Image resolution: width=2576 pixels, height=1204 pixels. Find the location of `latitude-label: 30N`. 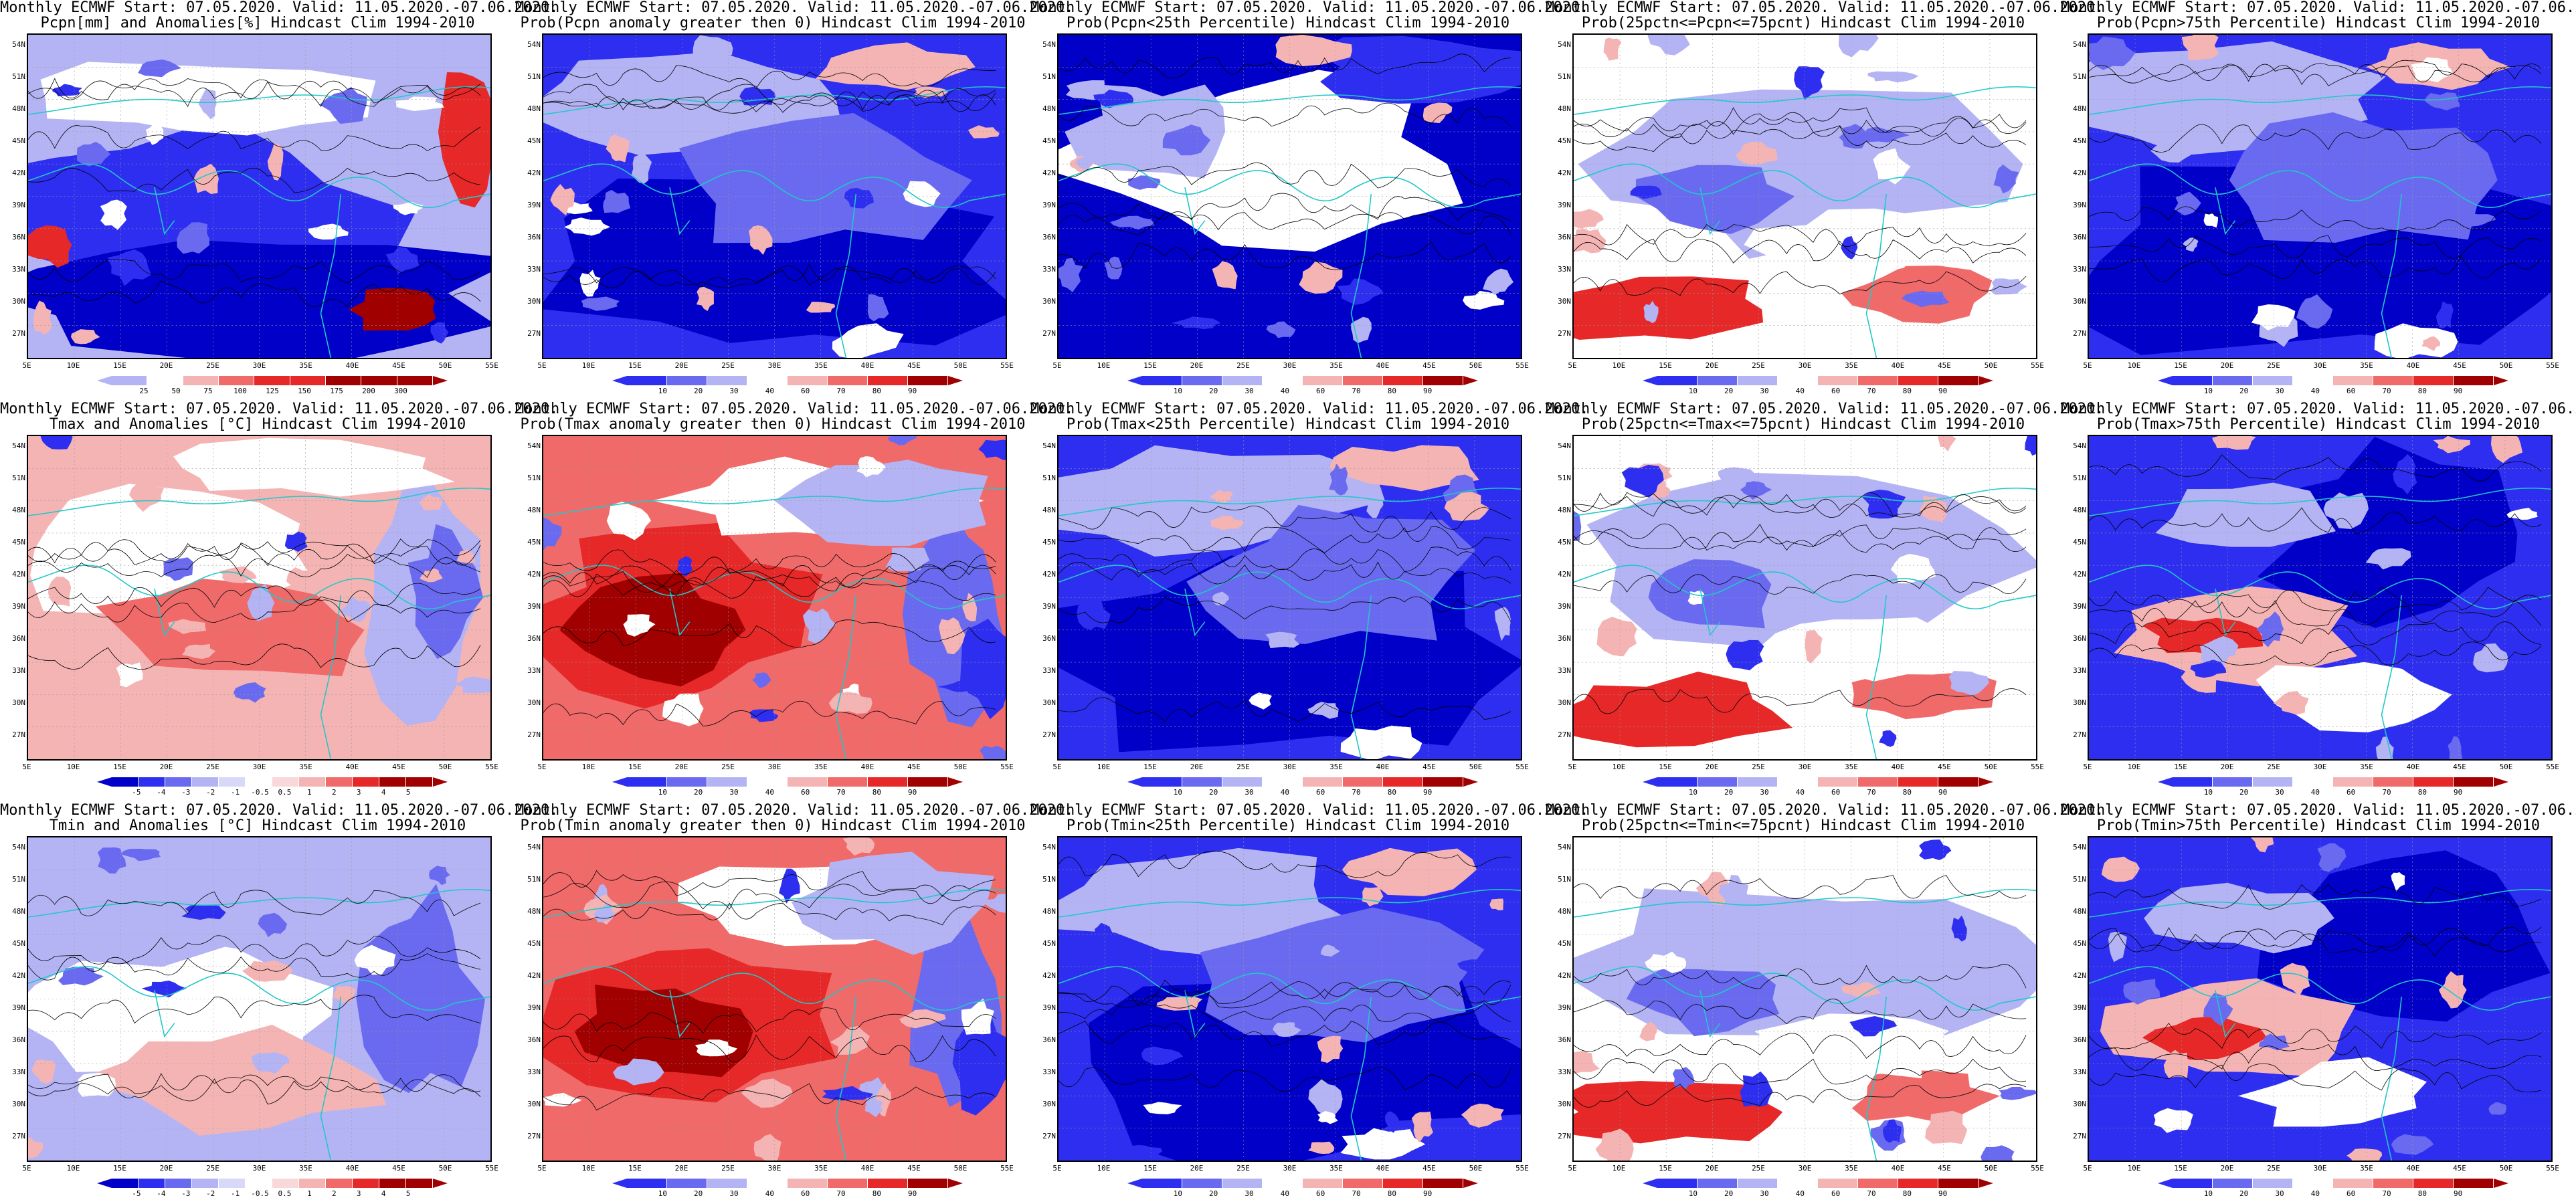

latitude-label: 30N is located at coordinates (2079, 301).